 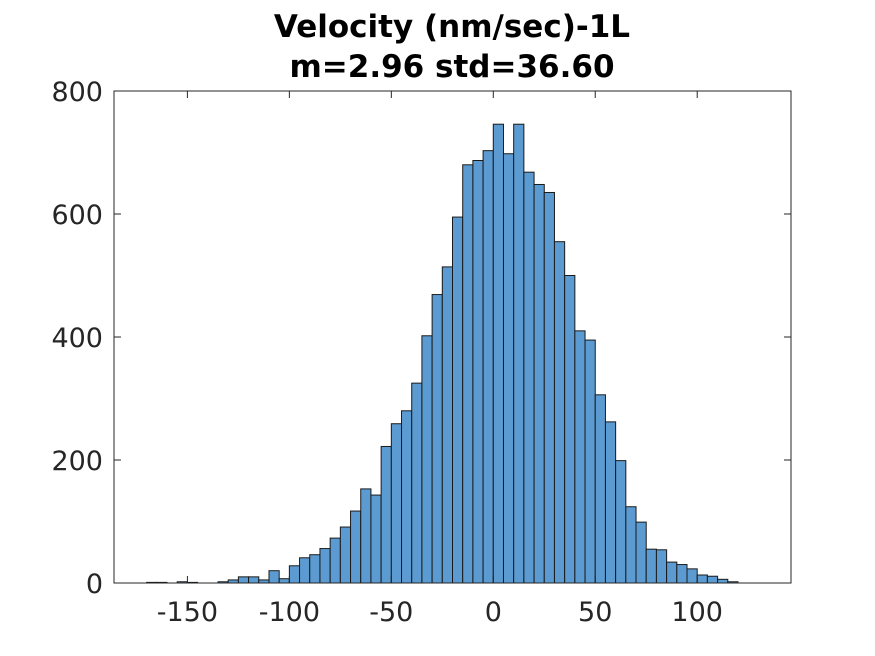 I want to click on y-tick-label: 200, so click(x=77, y=461).